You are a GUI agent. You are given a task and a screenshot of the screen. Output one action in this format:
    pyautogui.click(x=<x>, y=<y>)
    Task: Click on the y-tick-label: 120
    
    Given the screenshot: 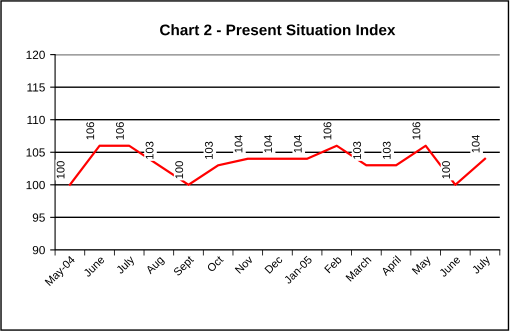 What is the action you would take?
    pyautogui.click(x=35, y=55)
    